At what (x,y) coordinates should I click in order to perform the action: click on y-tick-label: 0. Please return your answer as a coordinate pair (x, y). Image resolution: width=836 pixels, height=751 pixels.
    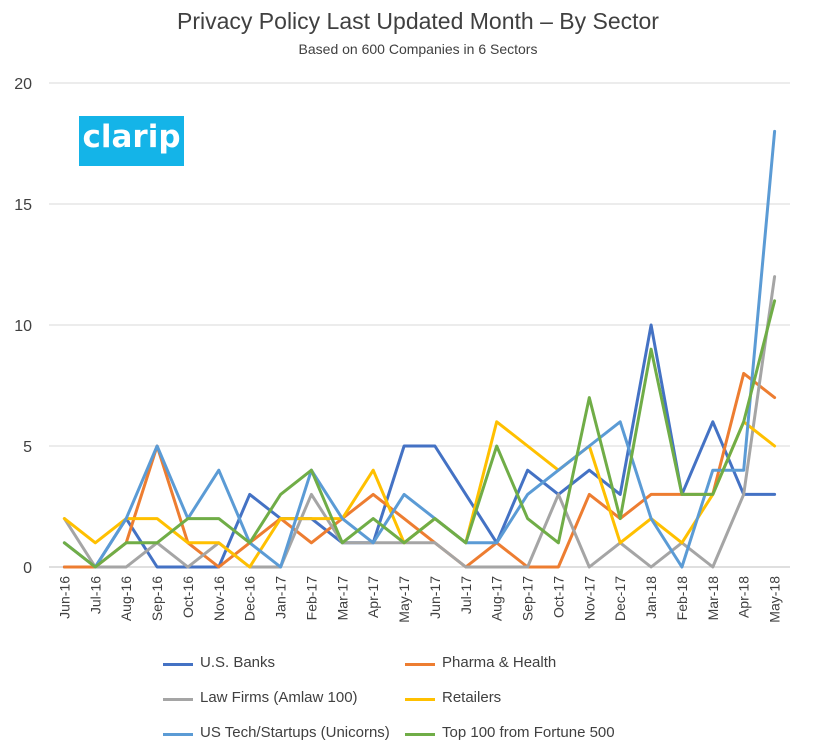
    Looking at the image, I should click on (27, 568).